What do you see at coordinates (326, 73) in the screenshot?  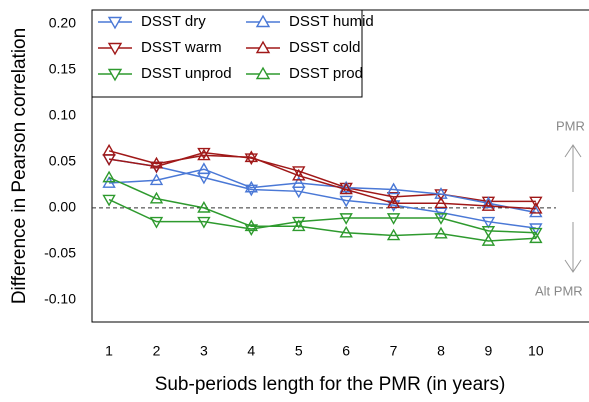 I see `legend-label: DSST prod` at bounding box center [326, 73].